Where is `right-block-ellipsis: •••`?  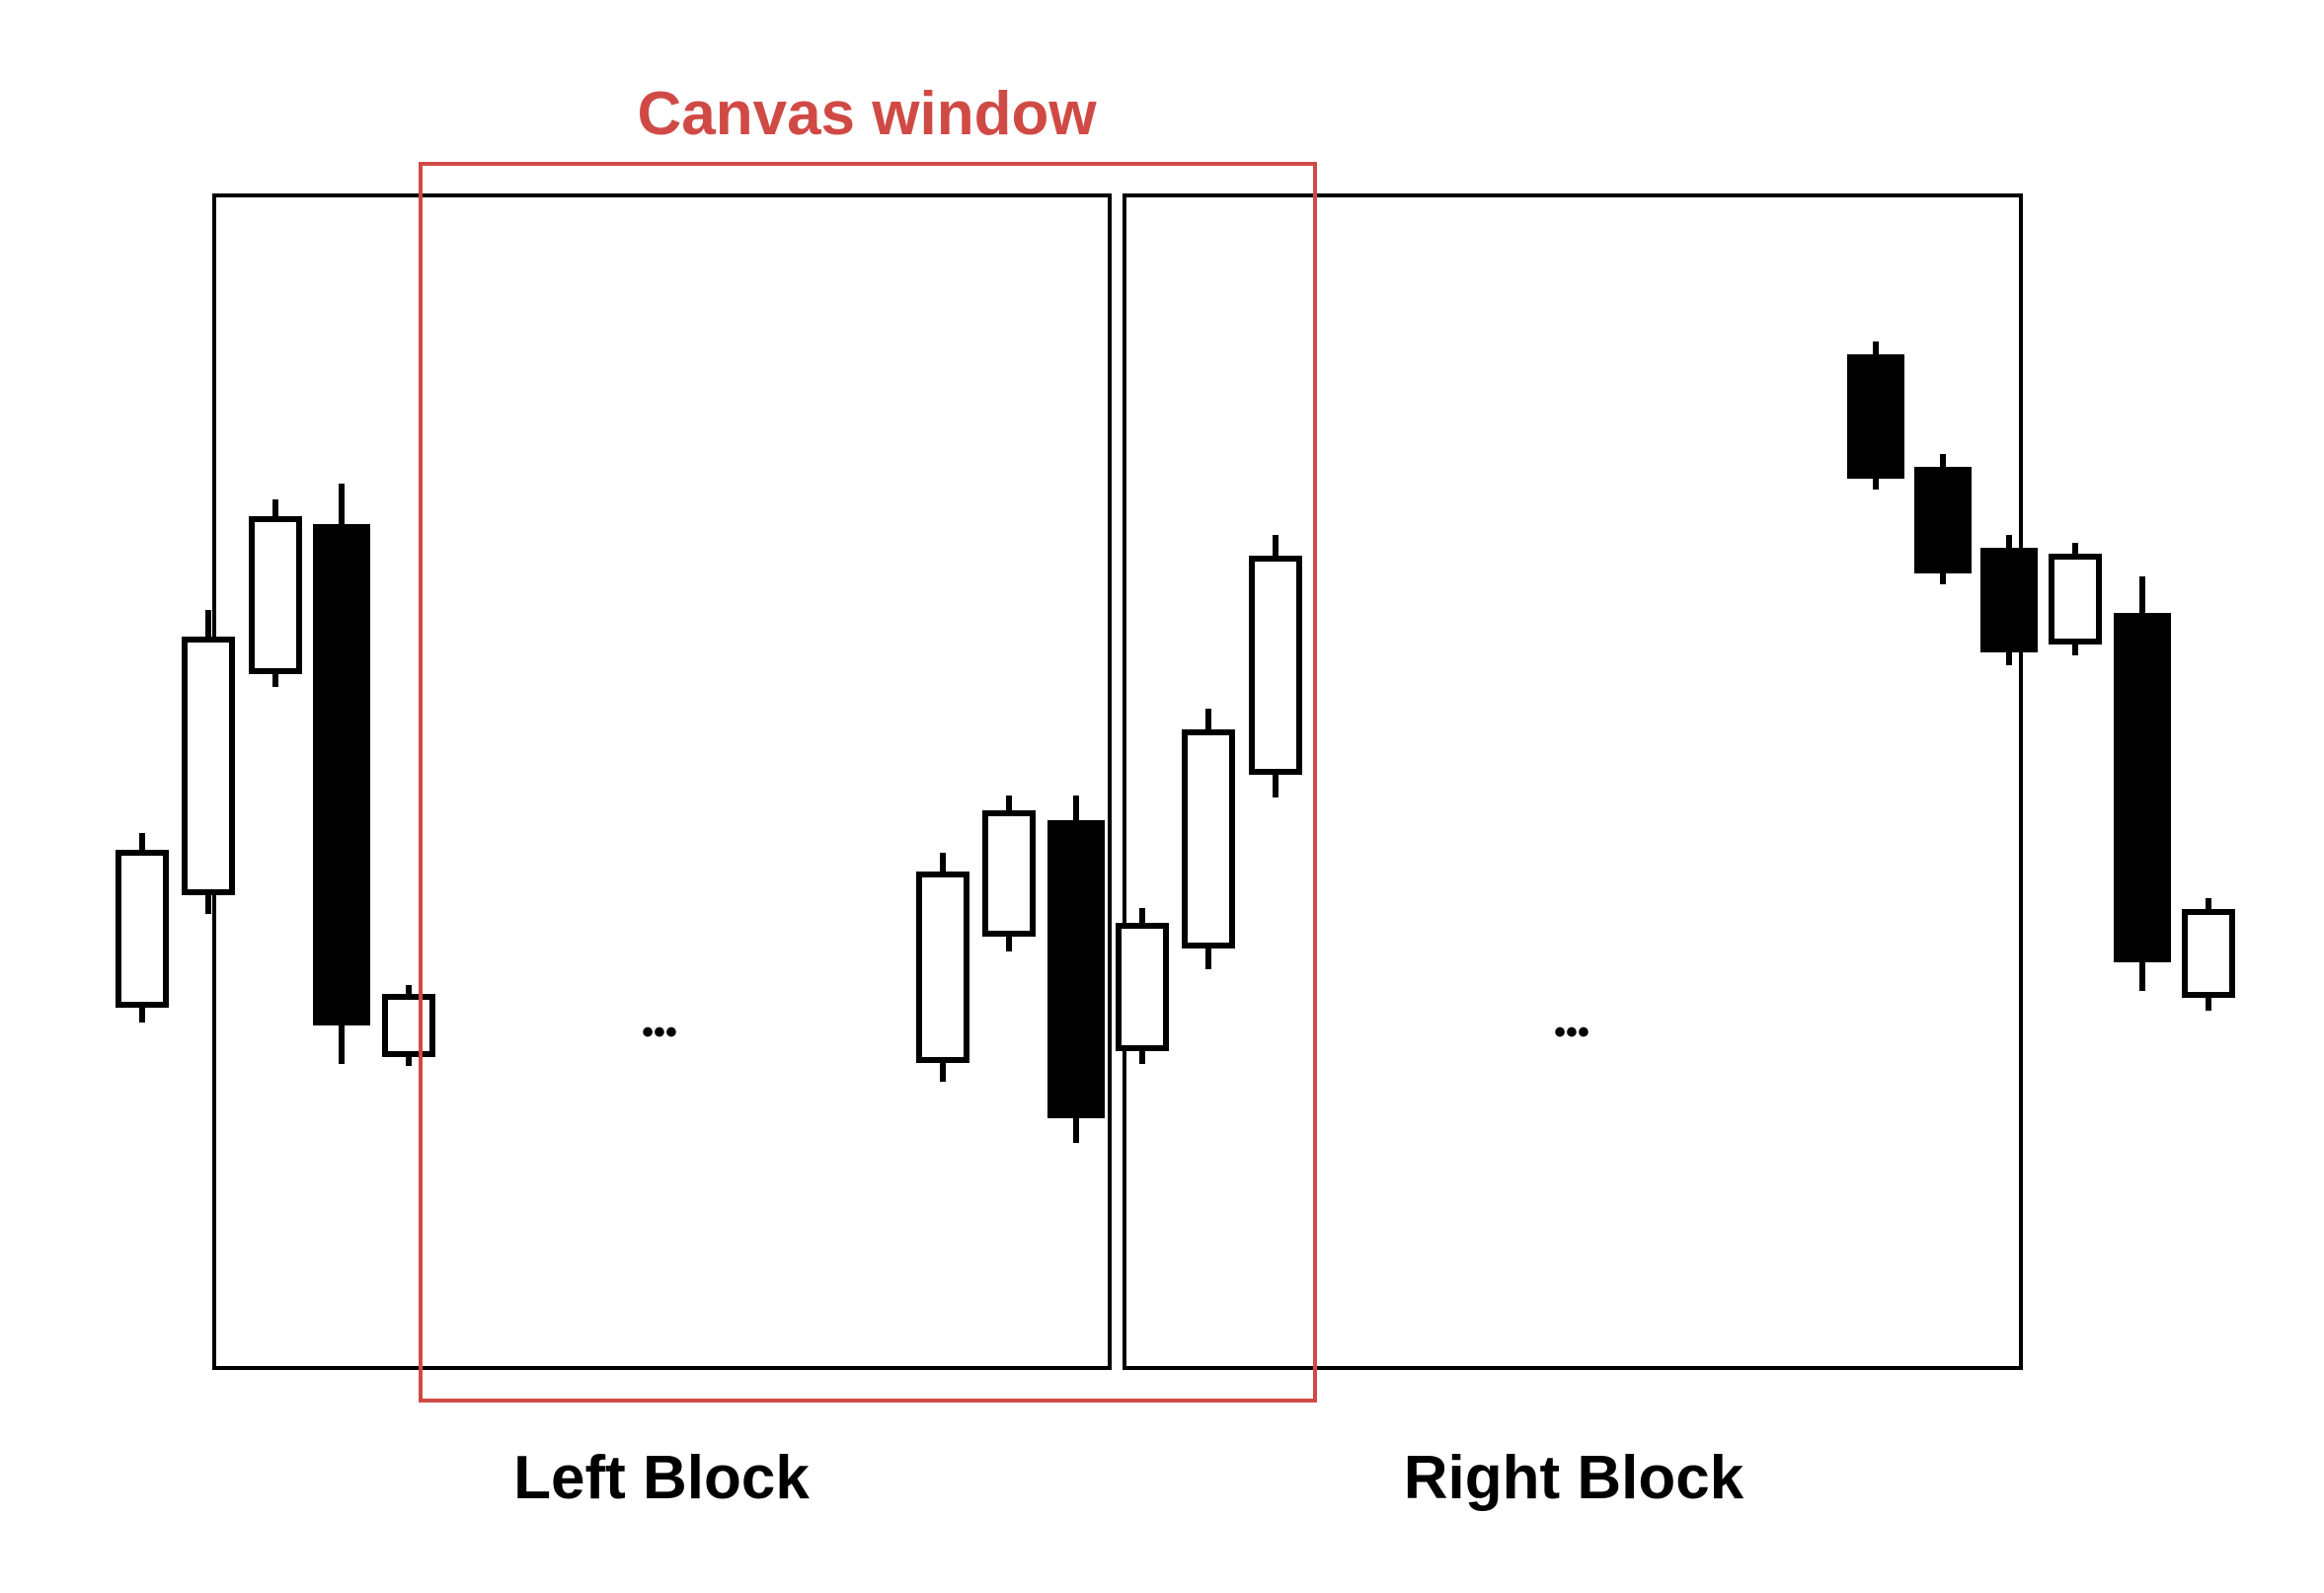
right-block-ellipsis: ••• is located at coordinates (1571, 1032).